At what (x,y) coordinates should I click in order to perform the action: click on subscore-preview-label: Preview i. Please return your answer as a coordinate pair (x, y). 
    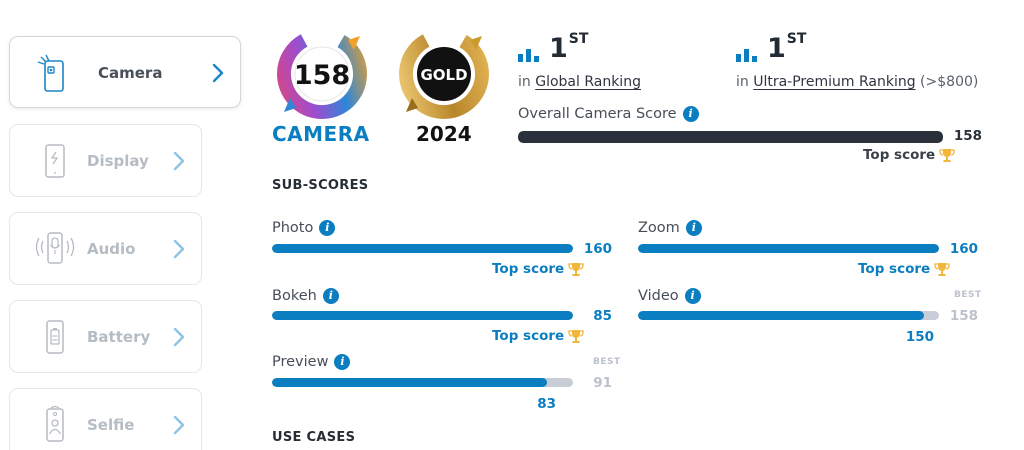
    Looking at the image, I should click on (311, 362).